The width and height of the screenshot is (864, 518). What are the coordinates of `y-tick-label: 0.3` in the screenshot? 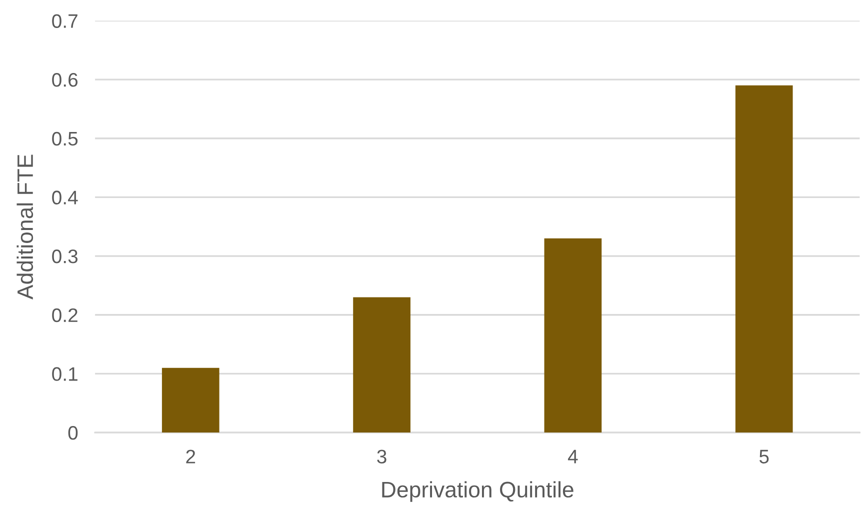 It's located at (65, 257).